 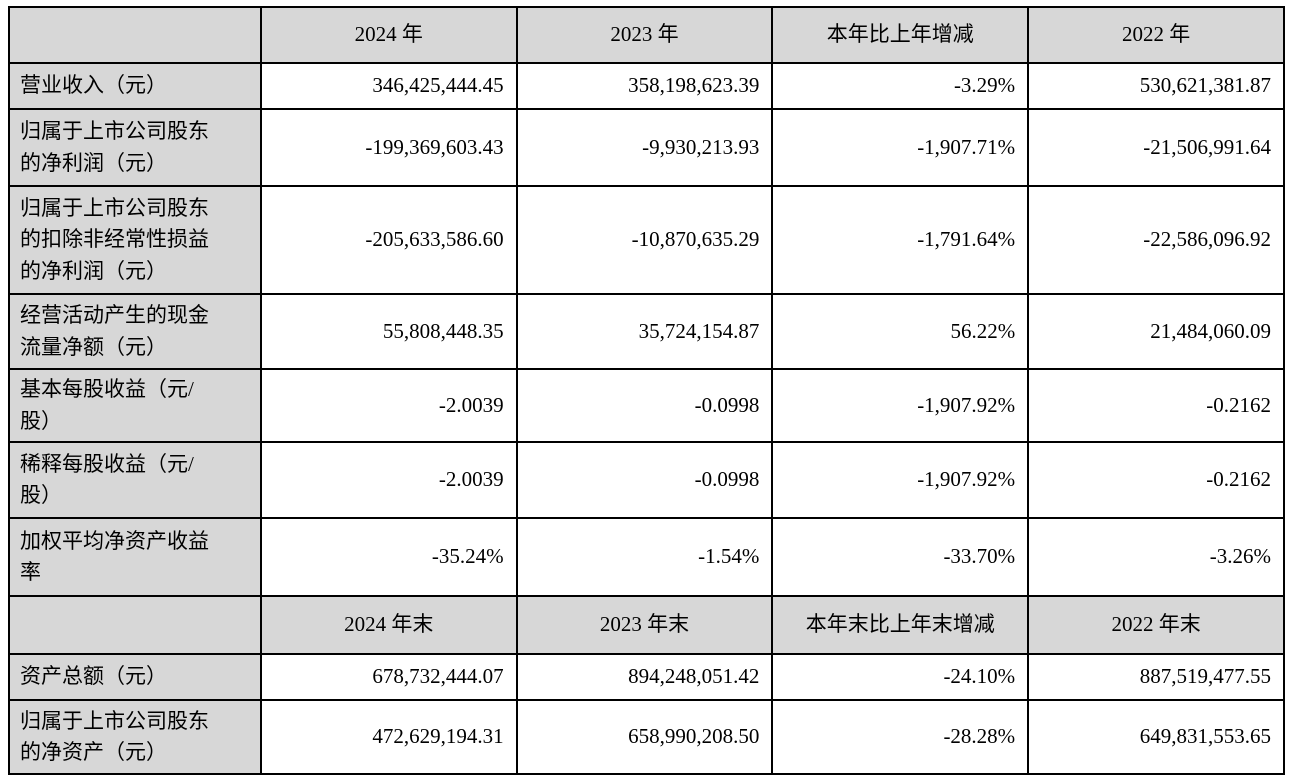 What do you see at coordinates (900, 557) in the screenshot?
I see `cell-value: -33.70%` at bounding box center [900, 557].